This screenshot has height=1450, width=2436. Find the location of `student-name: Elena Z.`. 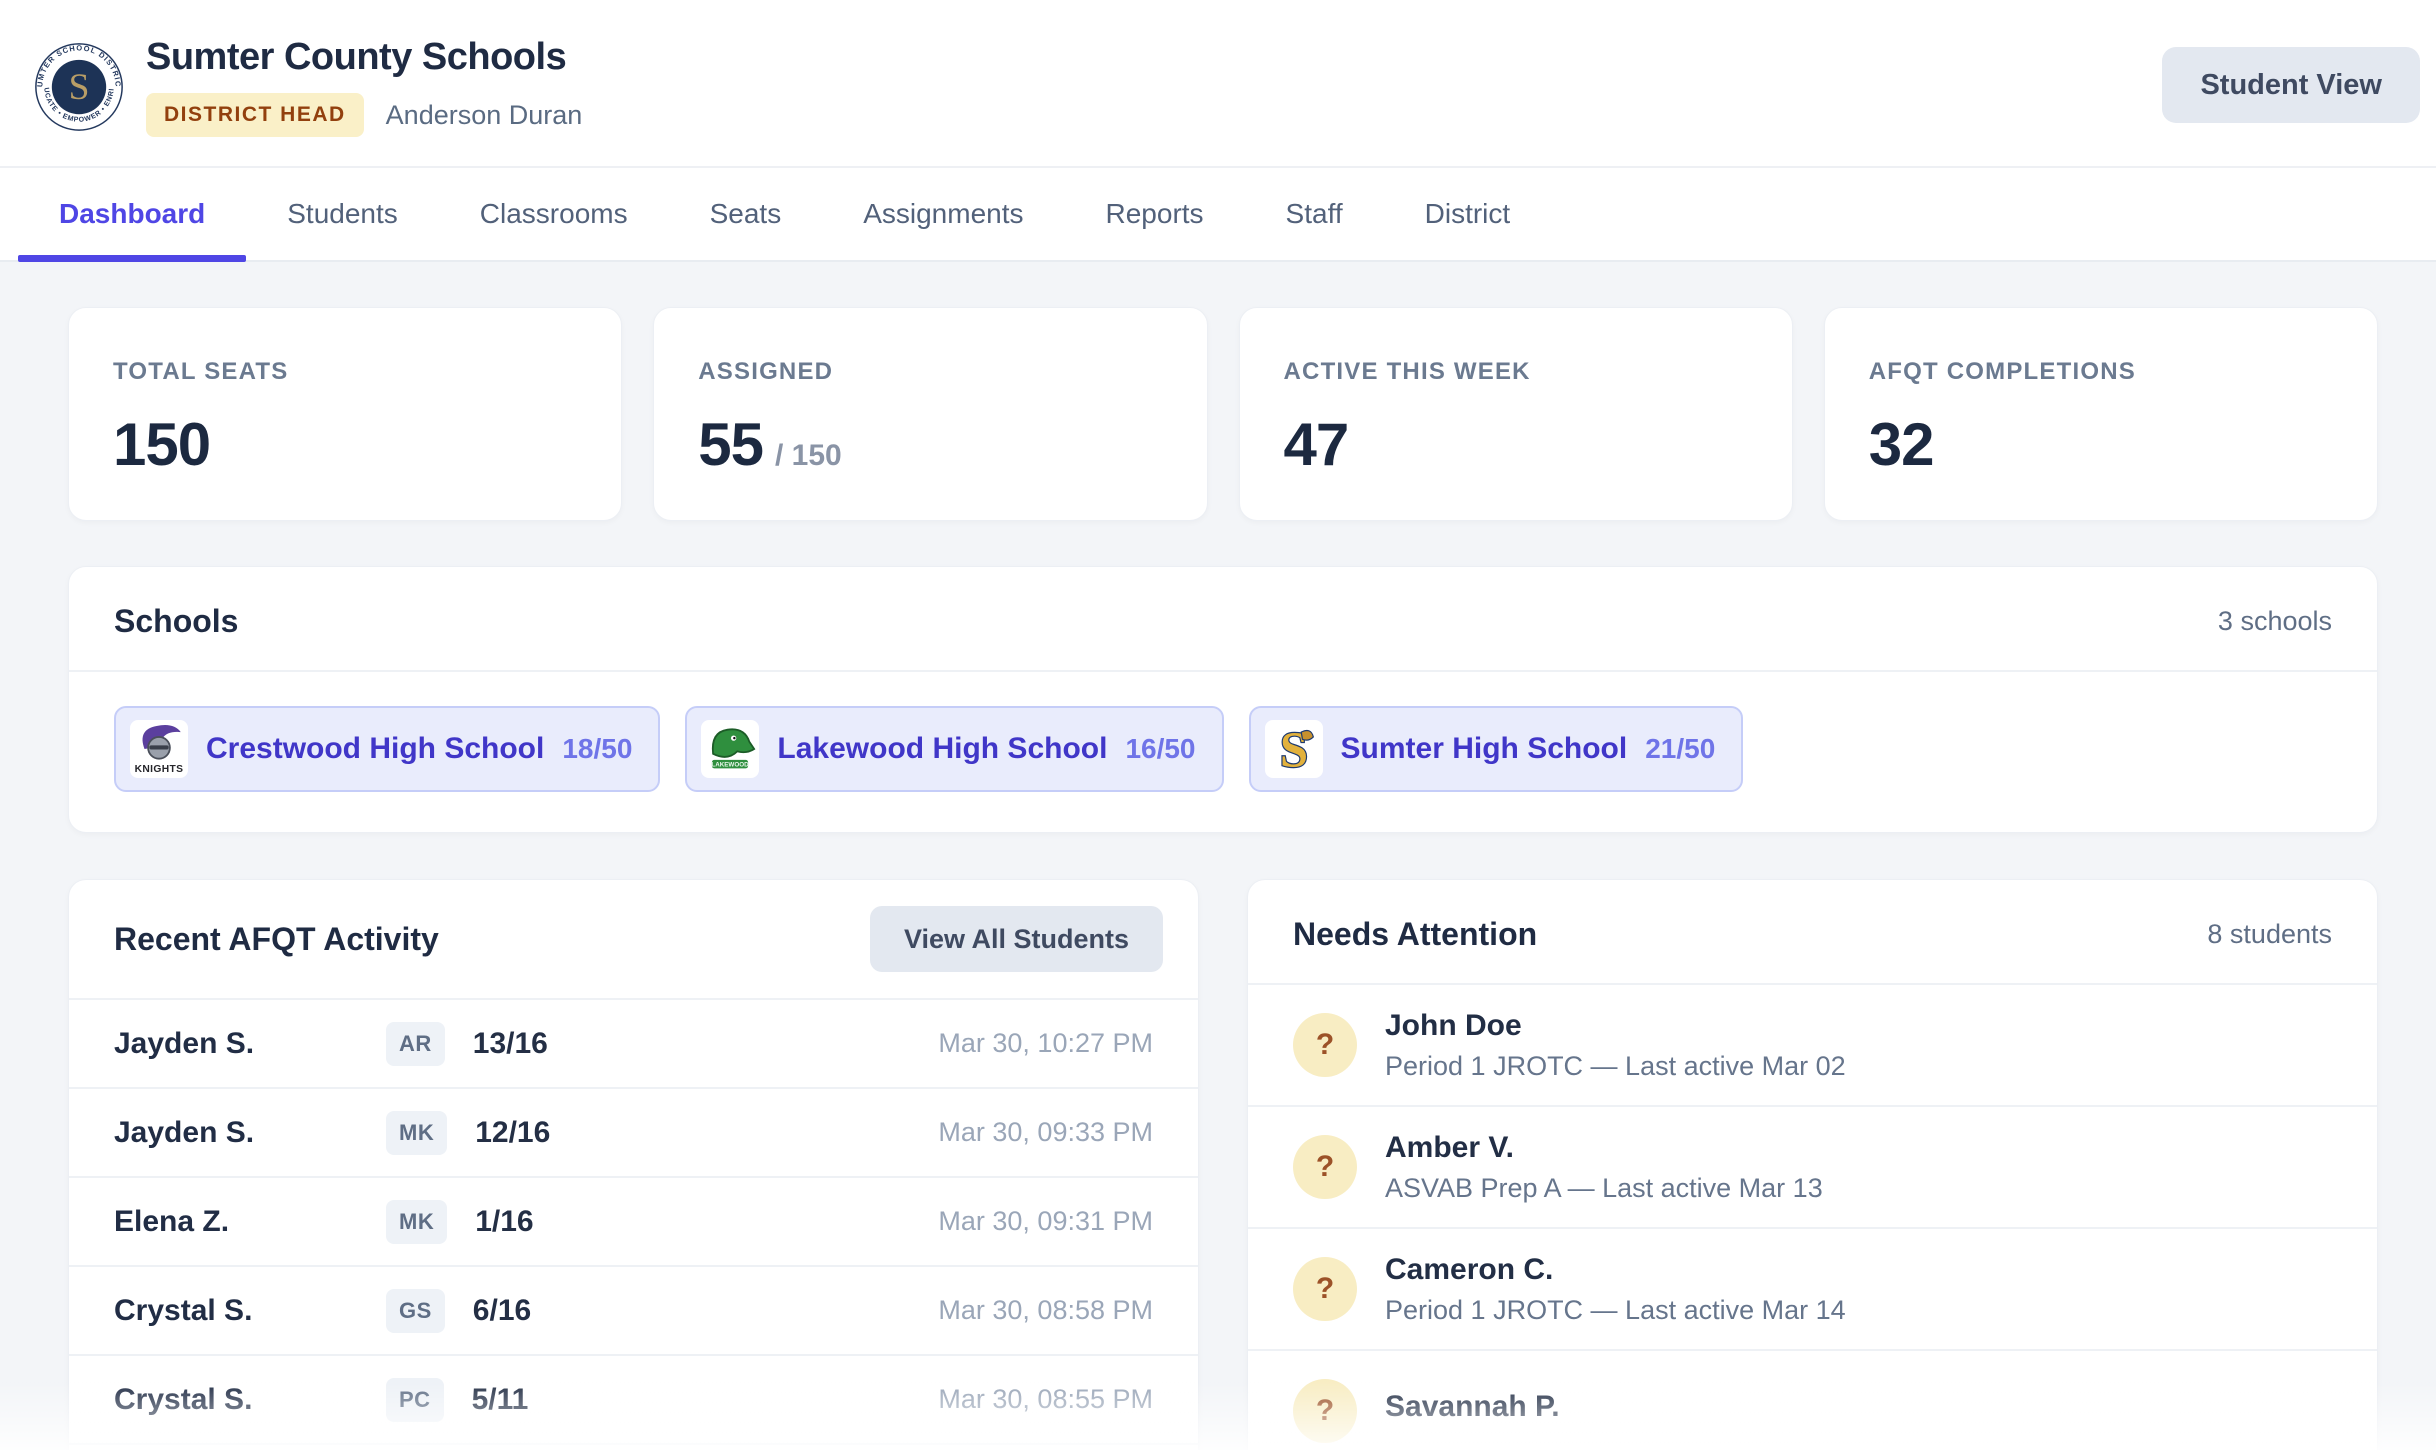

student-name: Elena Z. is located at coordinates (172, 1221).